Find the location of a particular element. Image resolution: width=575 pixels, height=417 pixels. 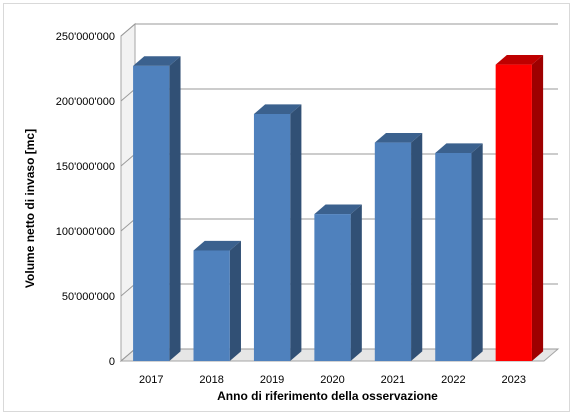

y-tick-label: 100'000'000 is located at coordinates (85, 232).